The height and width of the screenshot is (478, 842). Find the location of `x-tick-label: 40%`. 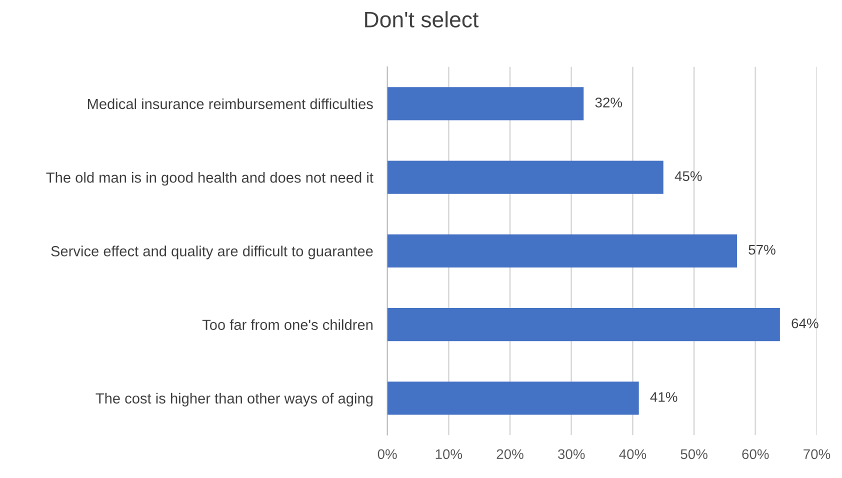

x-tick-label: 40% is located at coordinates (632, 454).